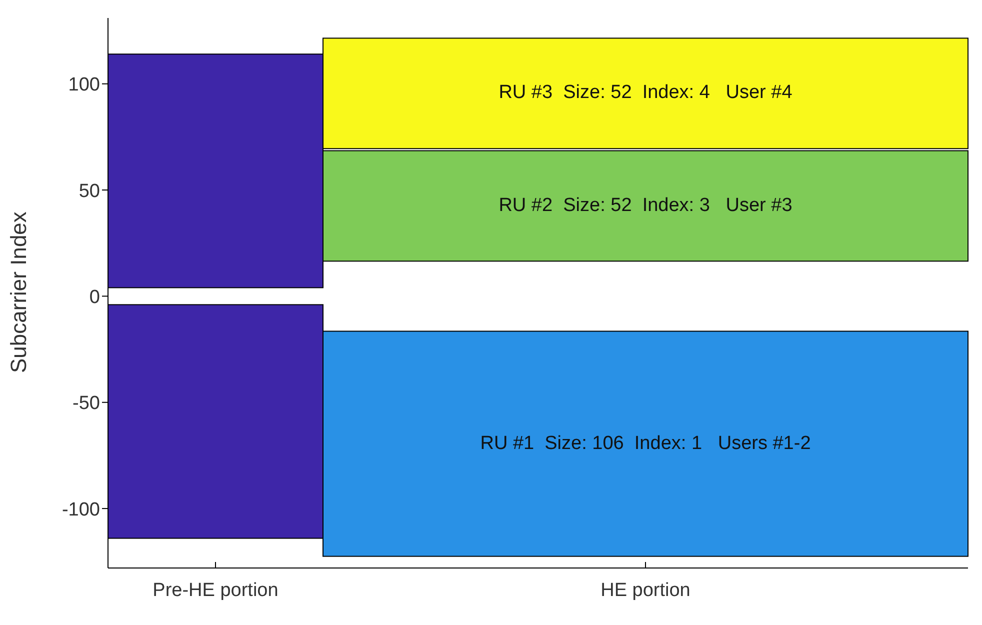  What do you see at coordinates (81, 509) in the screenshot?
I see `y-tick-label: -100` at bounding box center [81, 509].